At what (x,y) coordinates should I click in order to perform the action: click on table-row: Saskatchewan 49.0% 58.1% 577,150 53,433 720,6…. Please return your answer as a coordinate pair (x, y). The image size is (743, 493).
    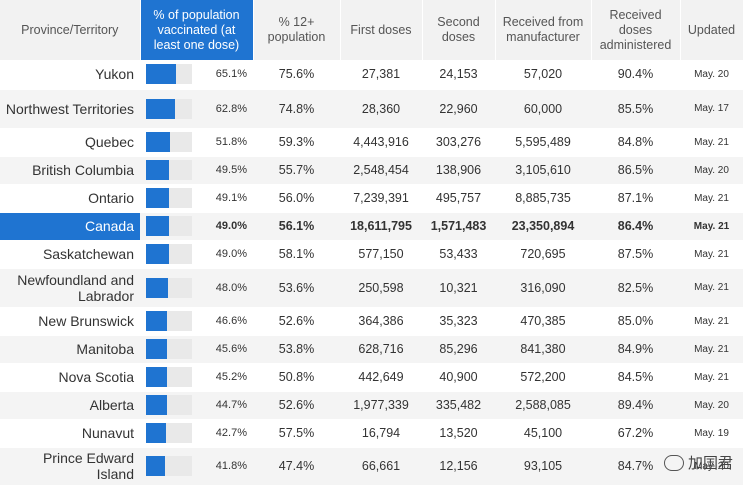
    Looking at the image, I should click on (371, 254).